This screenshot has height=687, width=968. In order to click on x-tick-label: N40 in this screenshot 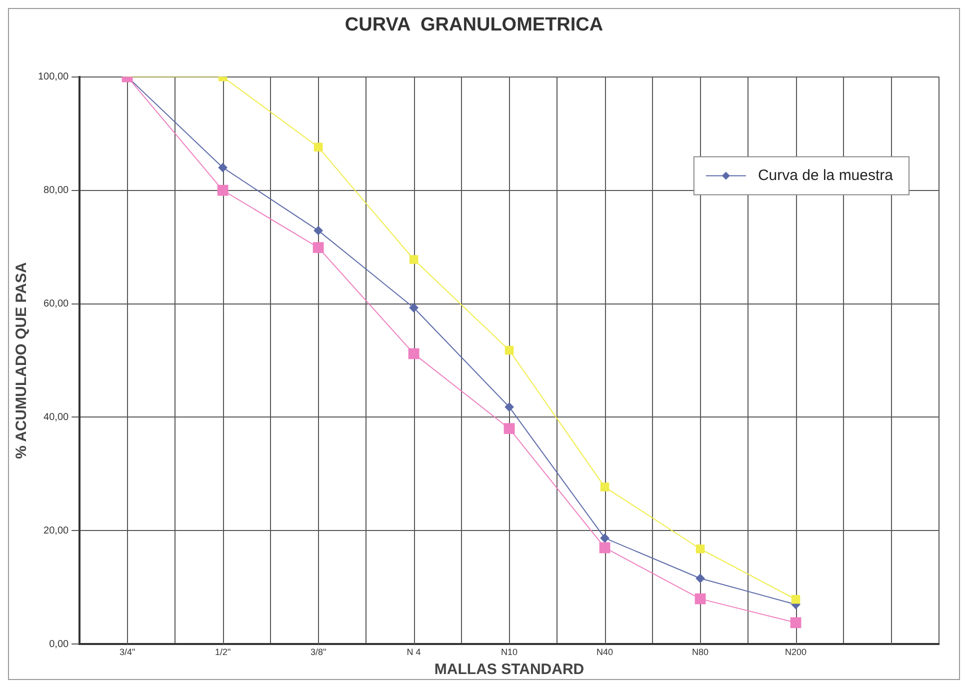, I will do `click(605, 652)`.